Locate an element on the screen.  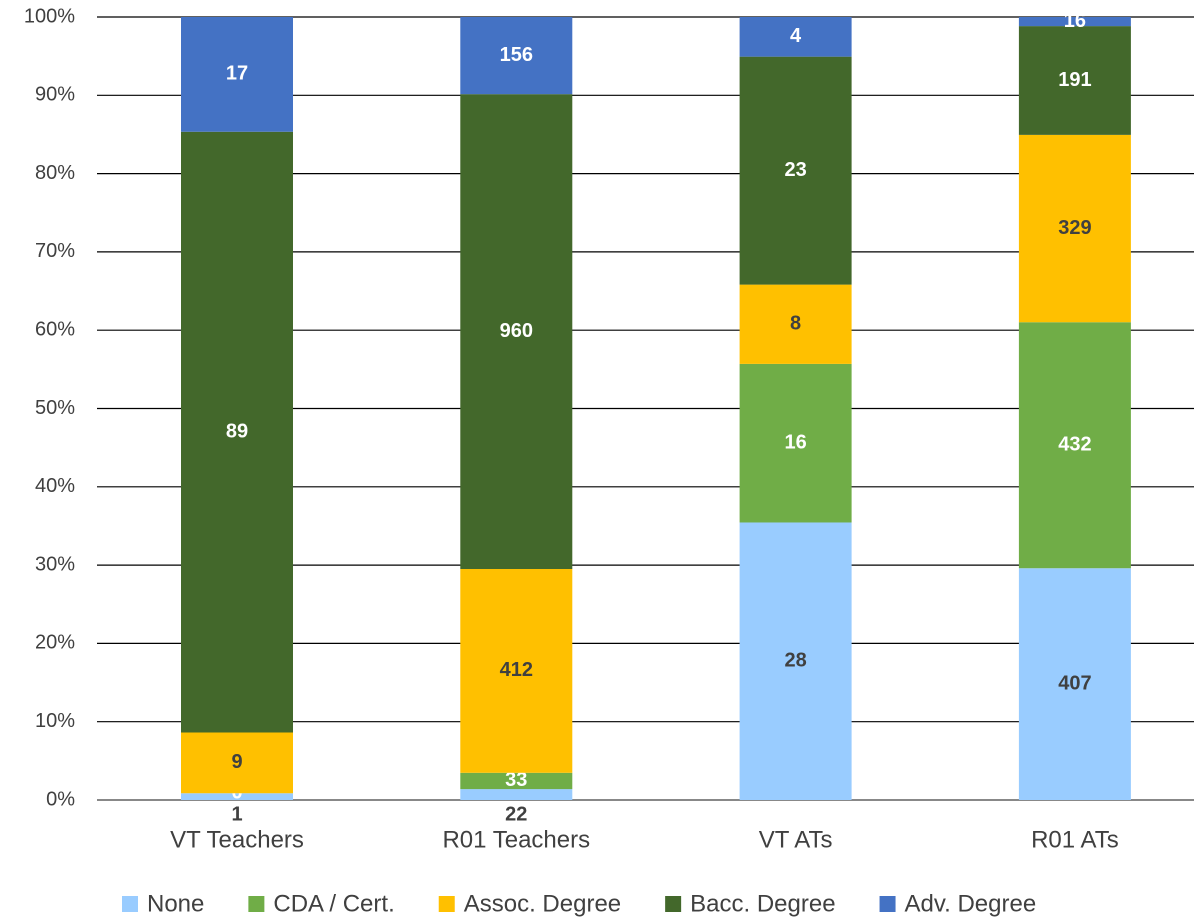
y-tick-label: 0% is located at coordinates (60, 799).